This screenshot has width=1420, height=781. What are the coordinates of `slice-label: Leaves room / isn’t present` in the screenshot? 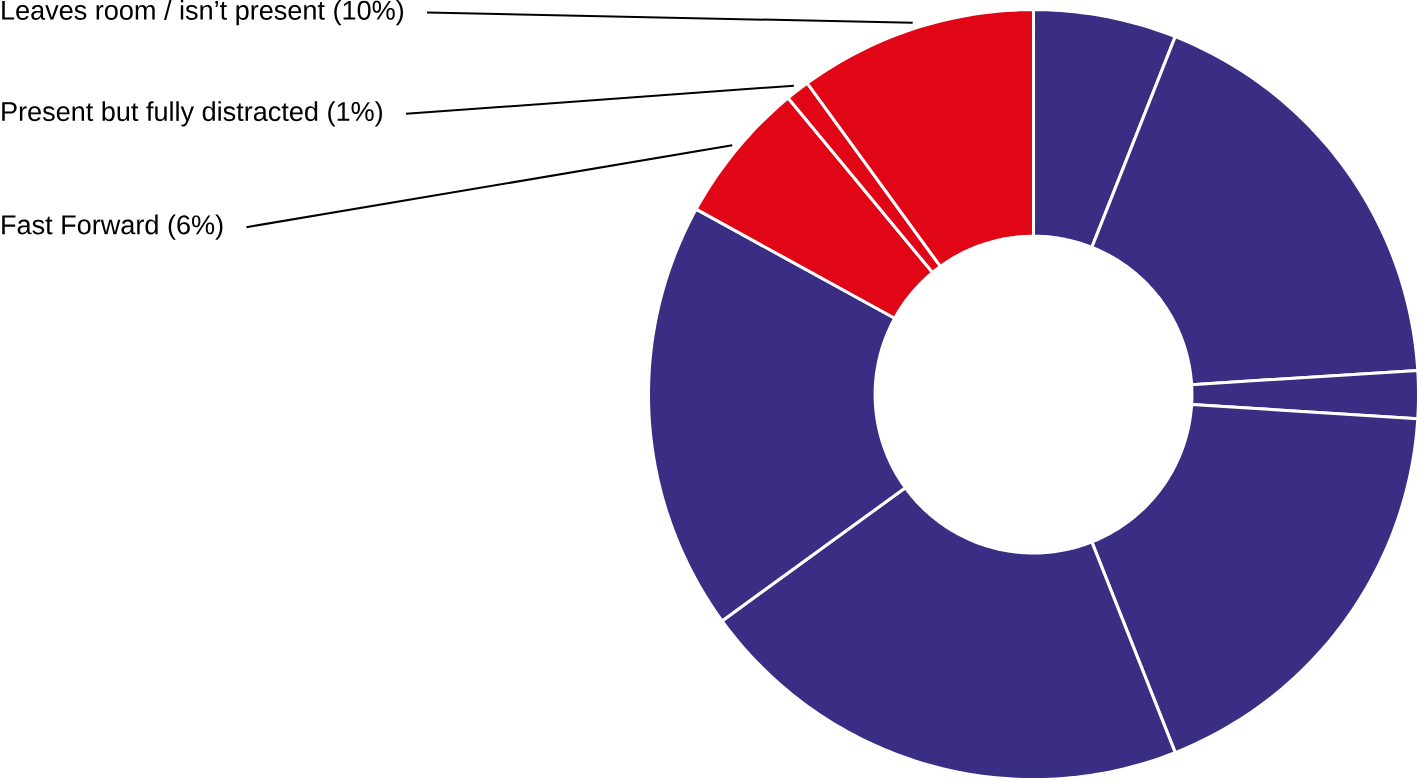 It's located at (163, 13).